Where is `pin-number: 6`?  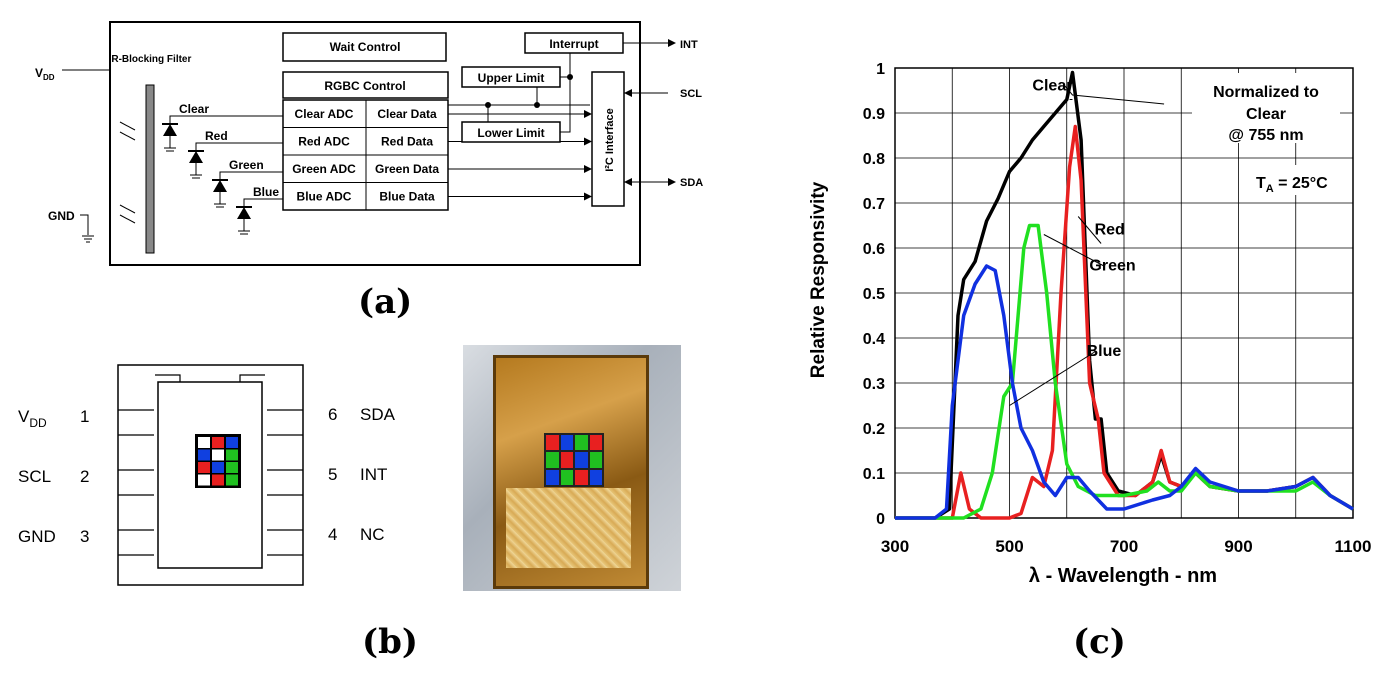 pin-number: 6 is located at coordinates (332, 414).